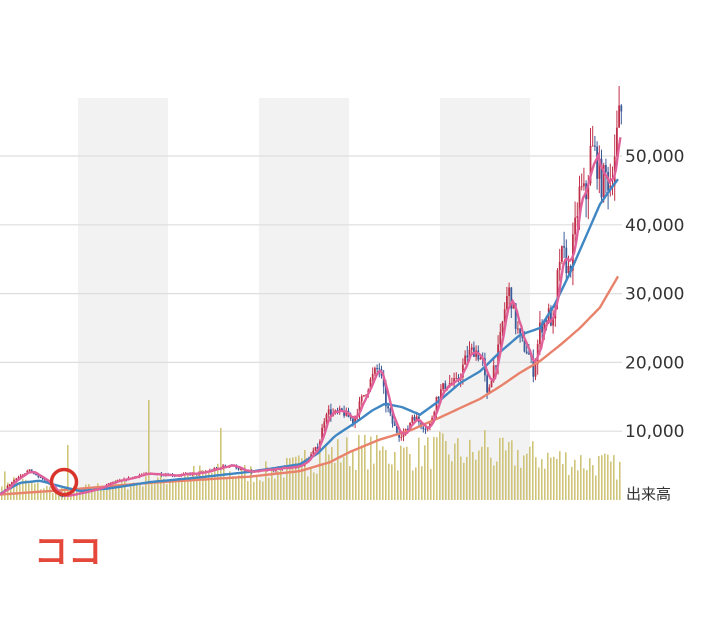 This screenshot has width=704, height=623. Describe the element at coordinates (654, 432) in the screenshot. I see `y-tick-label: 10,000` at that location.